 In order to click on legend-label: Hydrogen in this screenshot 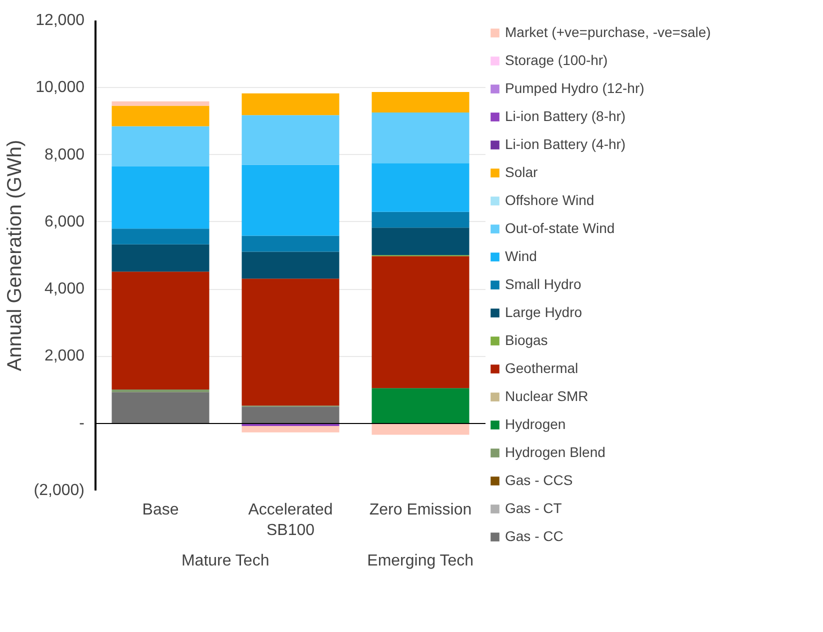, I will do `click(535, 424)`.